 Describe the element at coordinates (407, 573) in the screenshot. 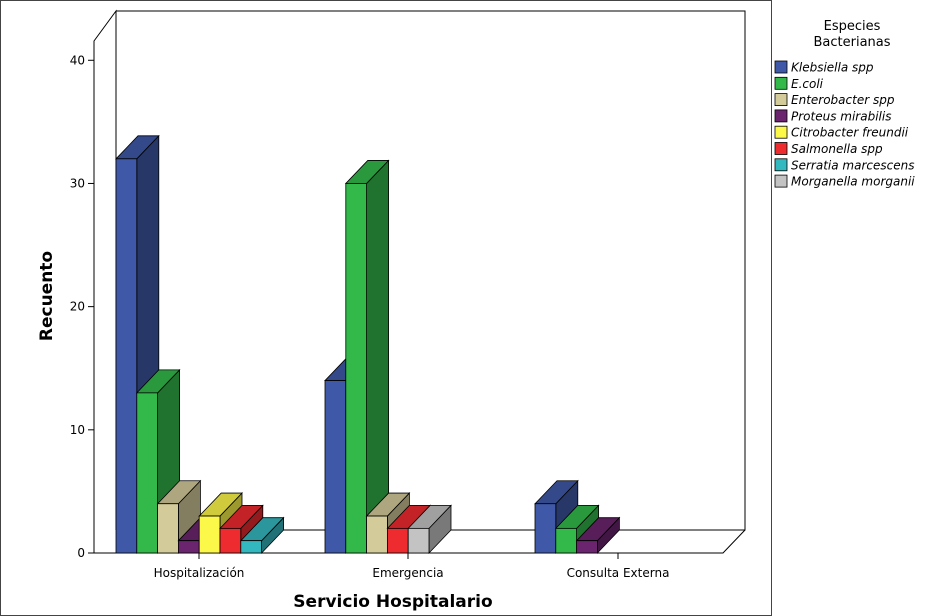

I see `x-tick-label-1: Emergencia` at that location.